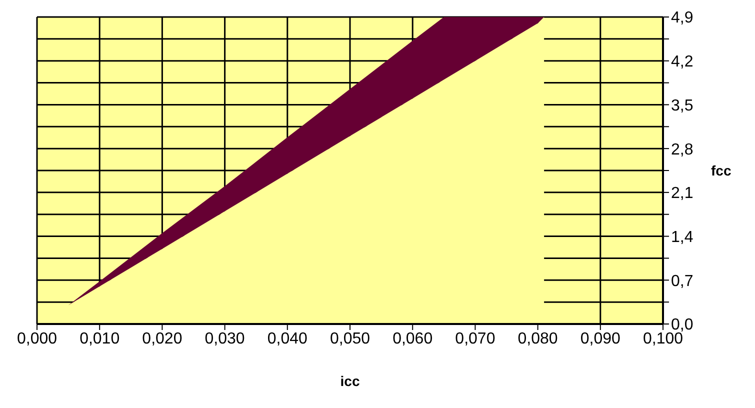 The height and width of the screenshot is (408, 755). Describe the element at coordinates (682, 18) in the screenshot. I see `y-tick-label: 4,9` at that location.